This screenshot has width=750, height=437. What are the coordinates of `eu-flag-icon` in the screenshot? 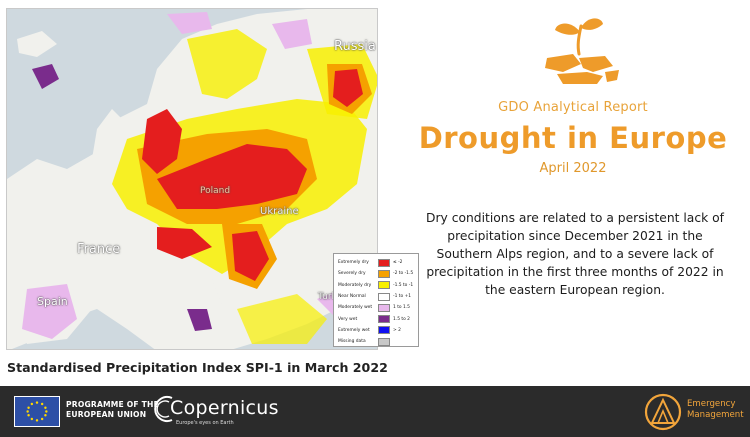 It's located at (37, 411).